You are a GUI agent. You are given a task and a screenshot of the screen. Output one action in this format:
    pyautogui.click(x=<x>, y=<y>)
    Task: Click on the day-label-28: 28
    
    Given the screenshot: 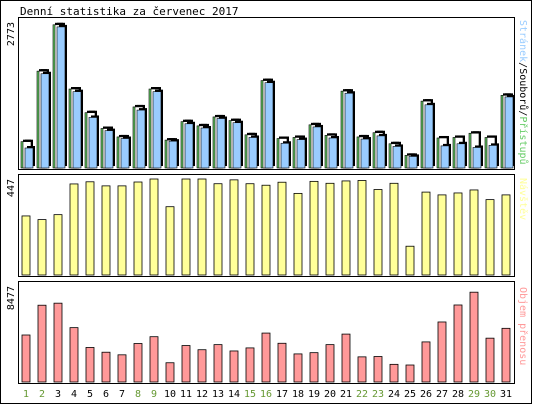 What is the action you would take?
    pyautogui.click(x=458, y=394)
    